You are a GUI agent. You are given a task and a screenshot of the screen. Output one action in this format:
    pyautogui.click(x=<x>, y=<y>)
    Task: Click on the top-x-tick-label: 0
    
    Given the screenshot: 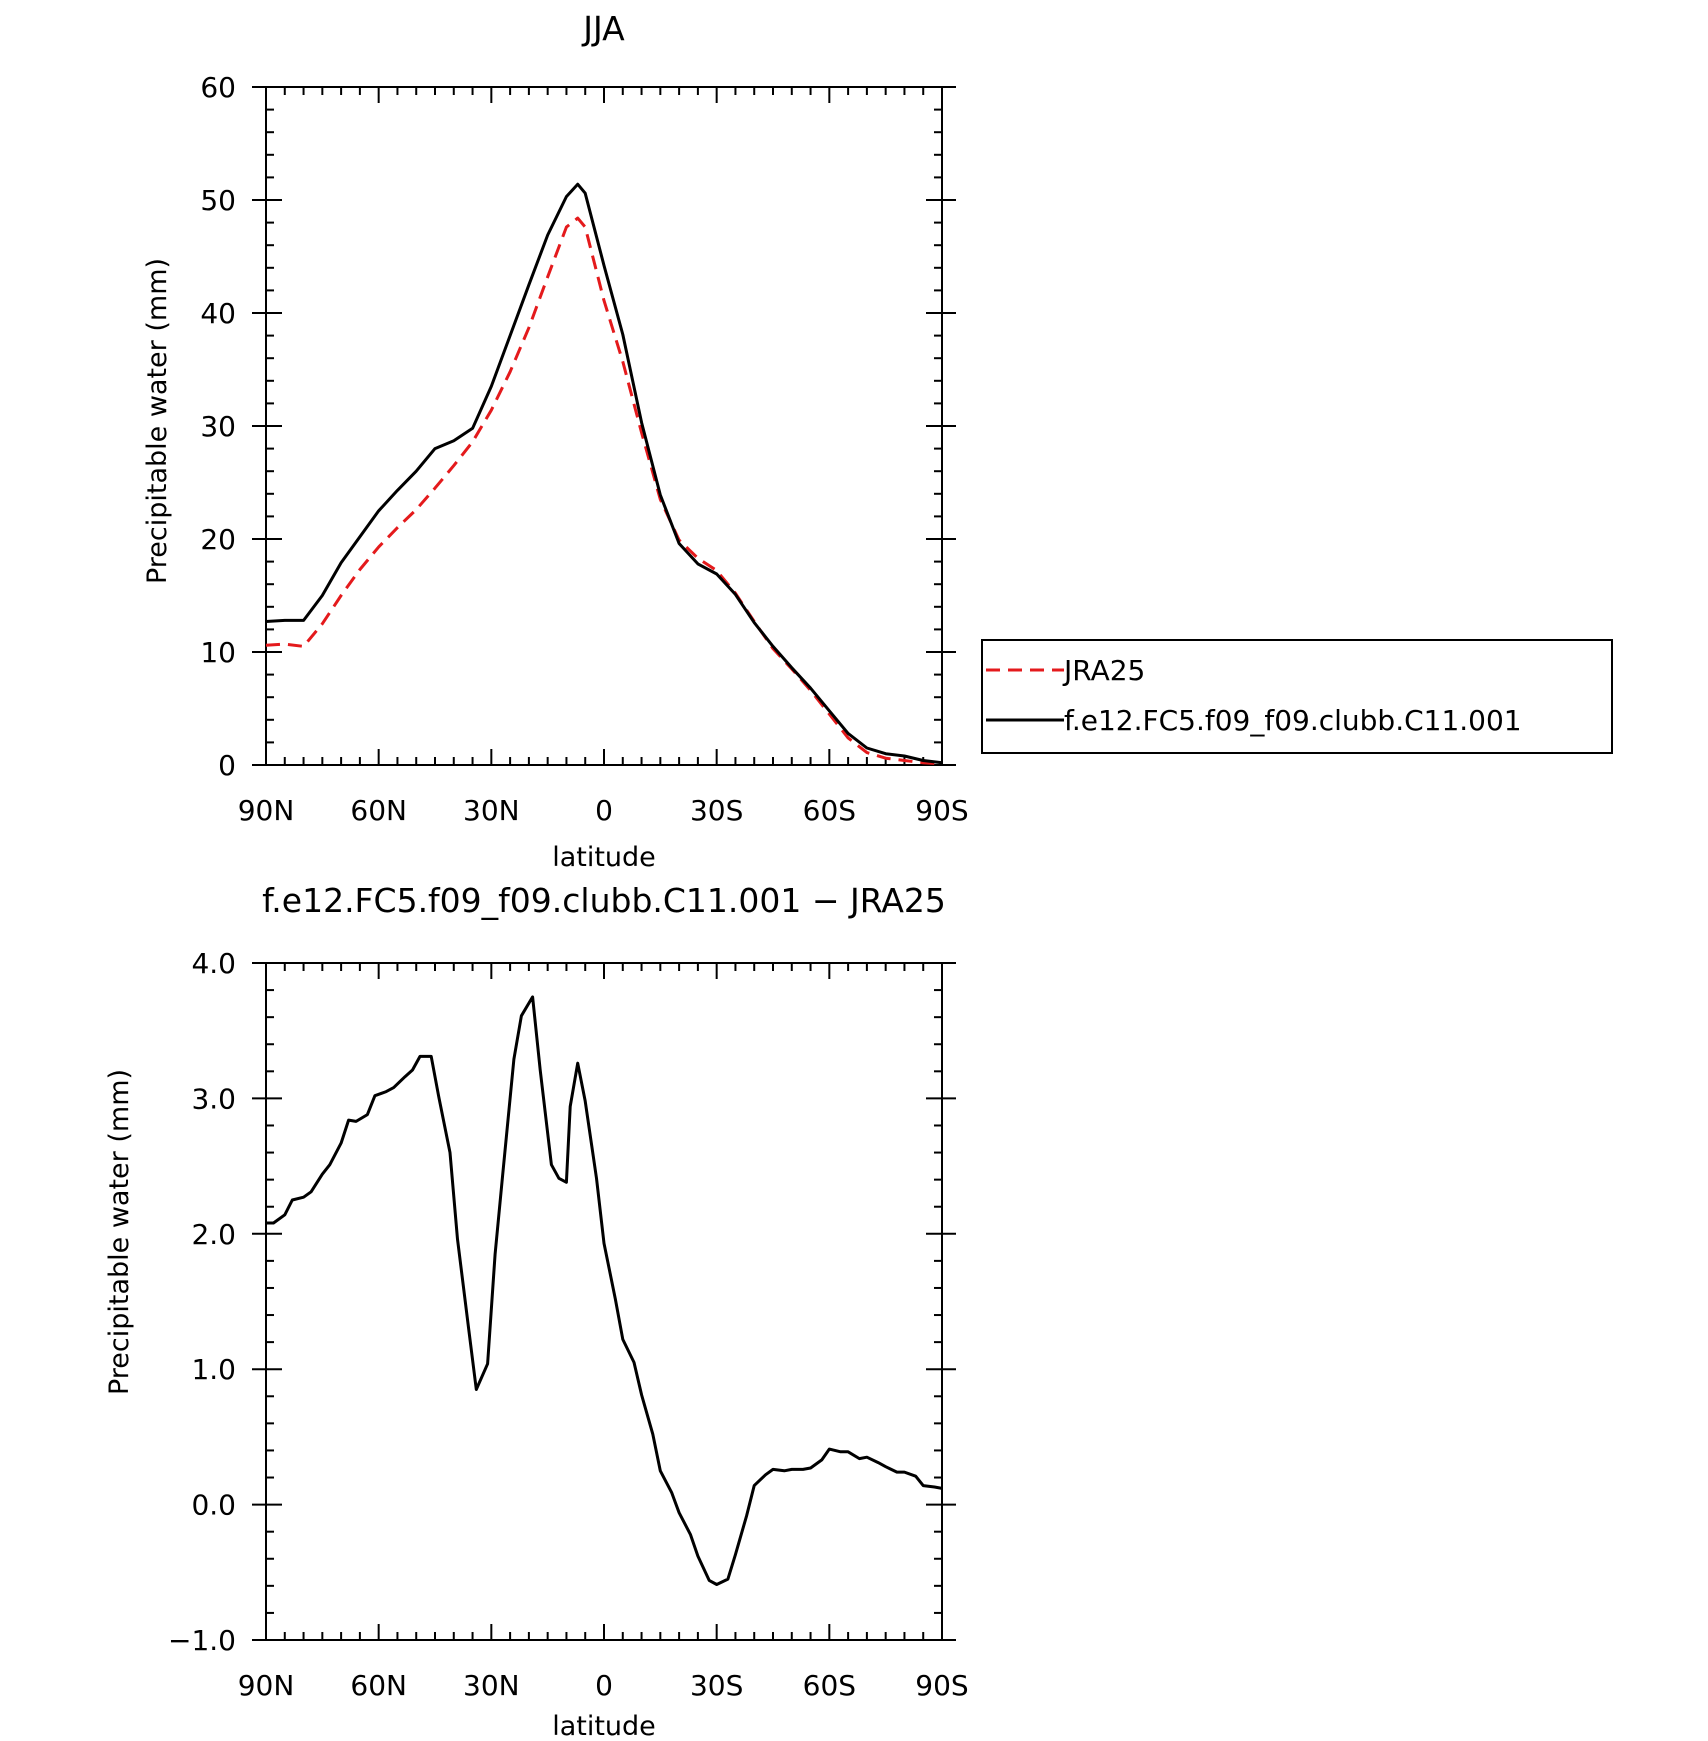 What is the action you would take?
    pyautogui.click(x=604, y=810)
    